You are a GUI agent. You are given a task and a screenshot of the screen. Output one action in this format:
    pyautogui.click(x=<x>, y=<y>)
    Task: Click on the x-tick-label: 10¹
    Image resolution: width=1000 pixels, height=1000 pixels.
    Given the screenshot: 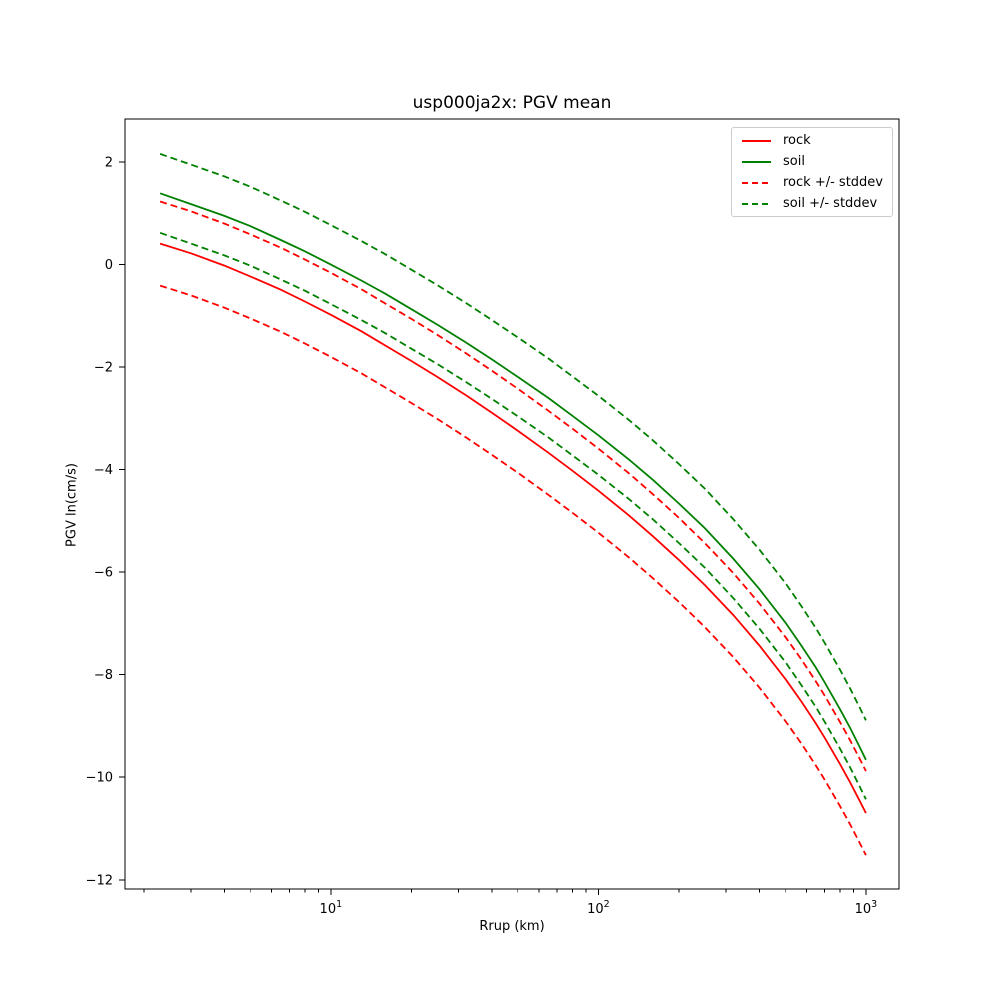 What is the action you would take?
    pyautogui.click(x=331, y=908)
    